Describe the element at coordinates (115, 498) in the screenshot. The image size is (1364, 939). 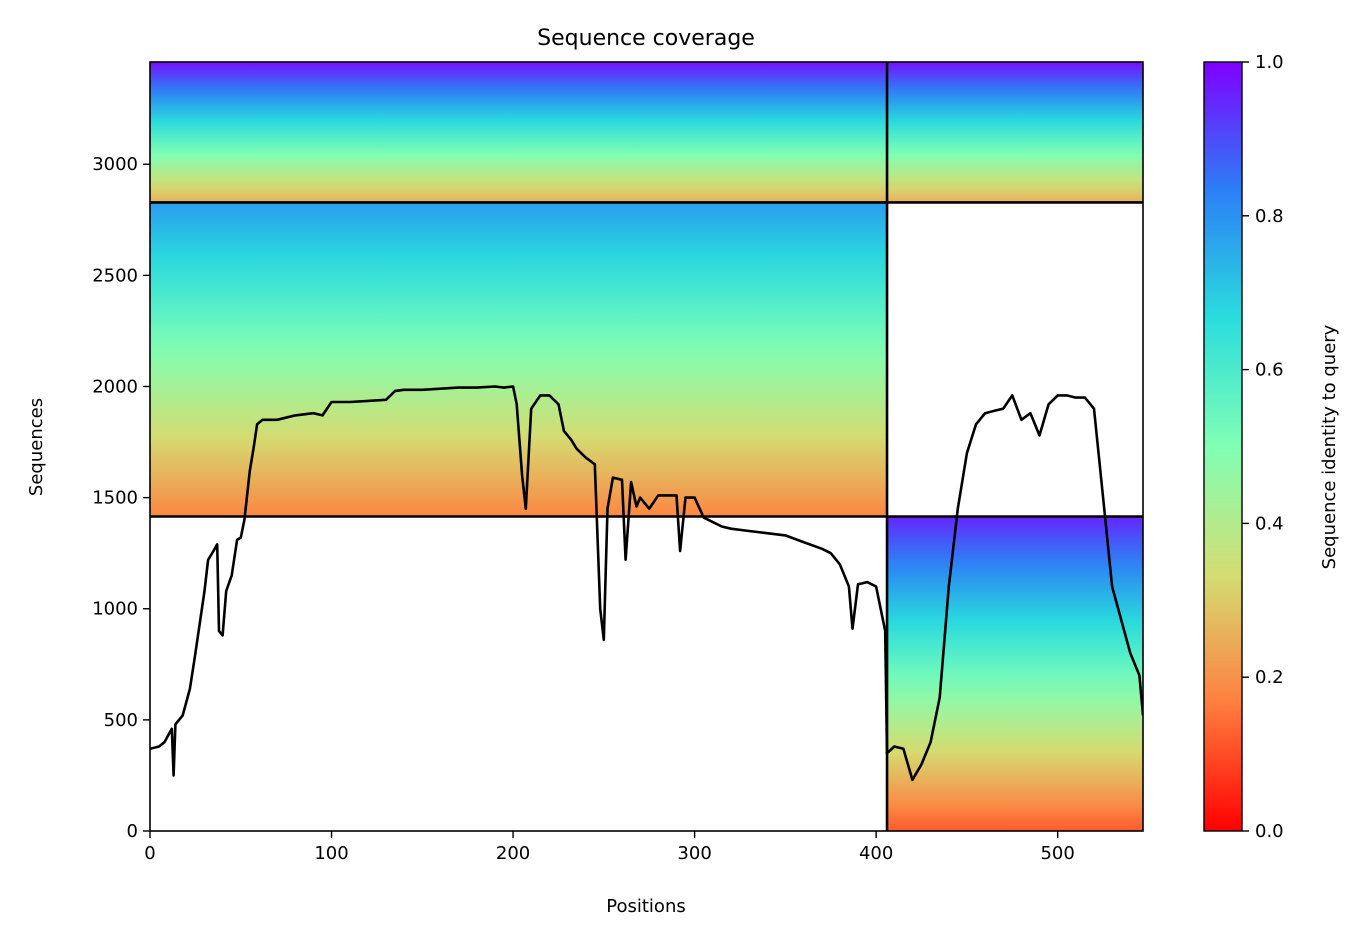
I see `y-tick-label: 1500` at that location.